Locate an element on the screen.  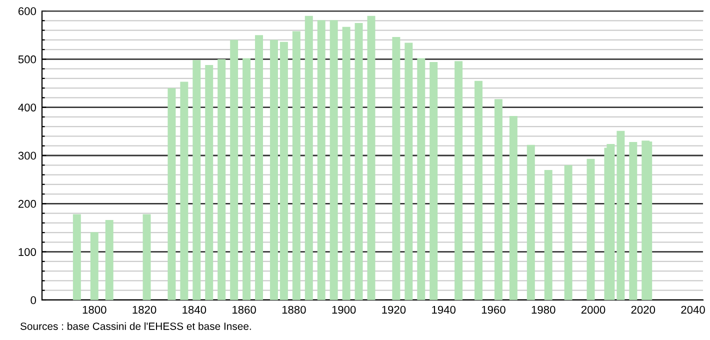
x-tick-label: 2000 is located at coordinates (593, 310).